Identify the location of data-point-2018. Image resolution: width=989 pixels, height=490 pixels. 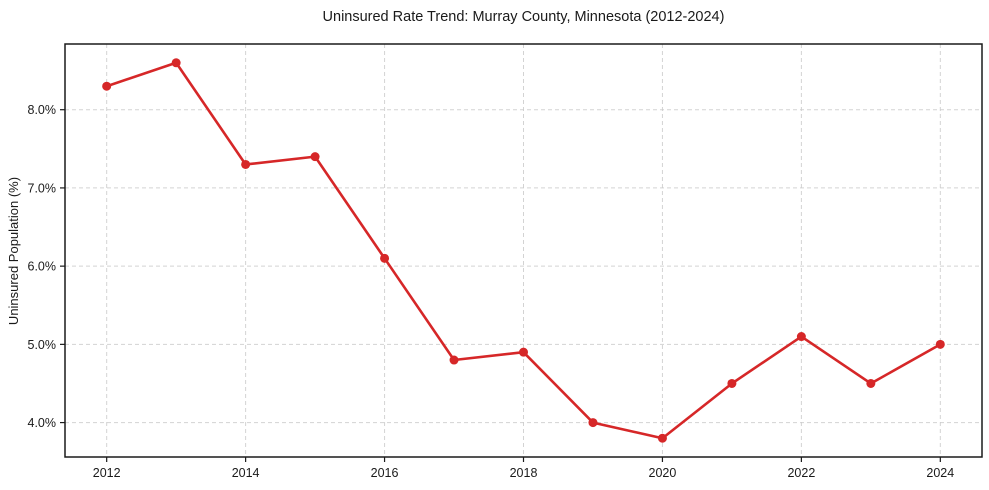
(523, 352).